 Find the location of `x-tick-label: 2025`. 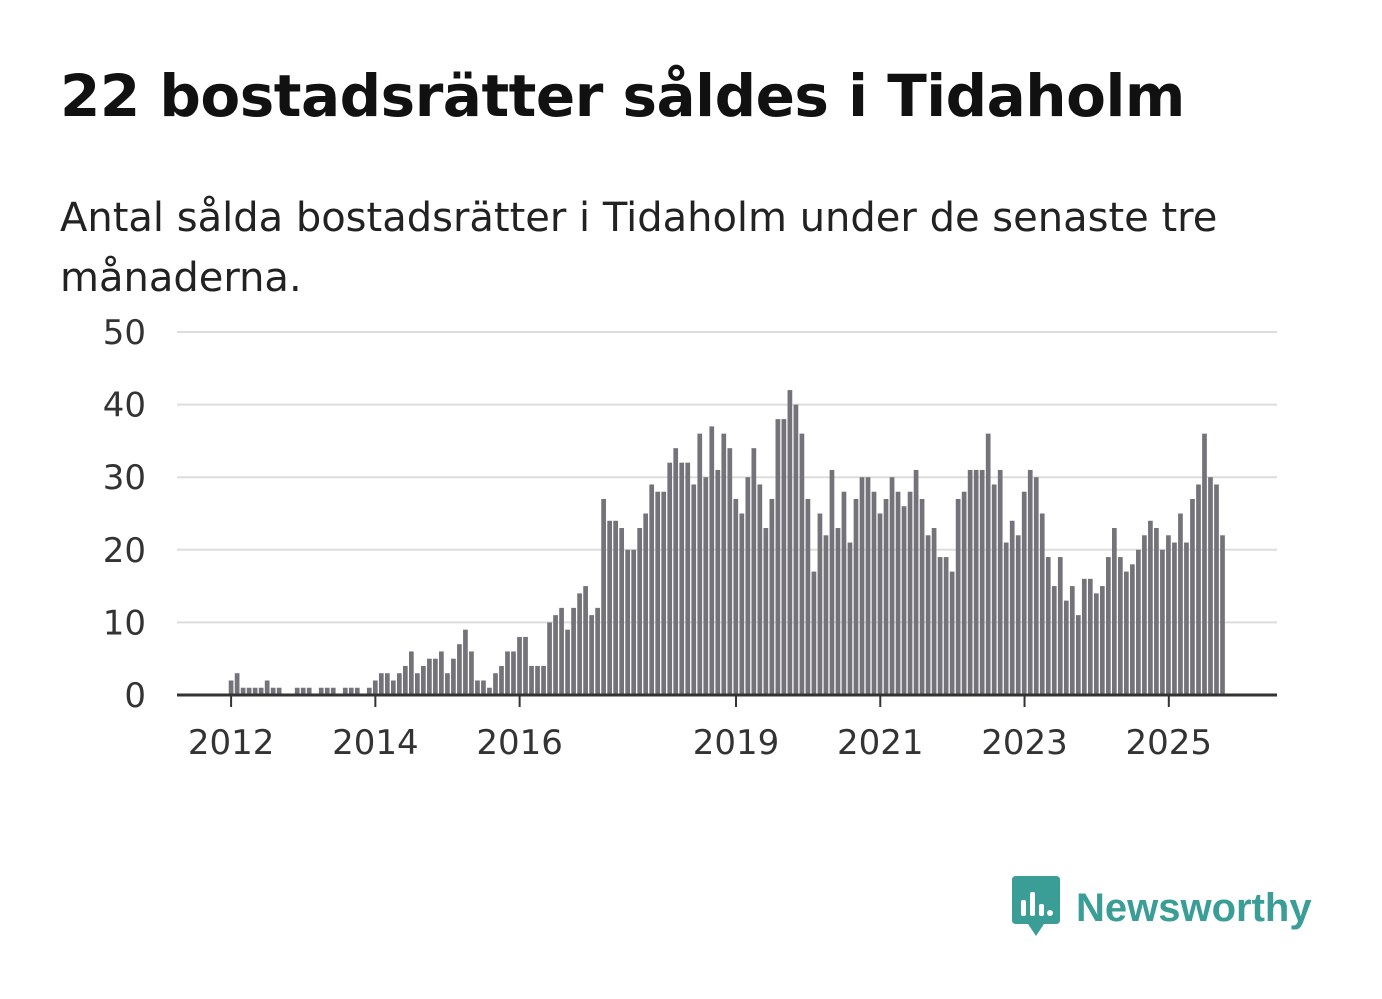

x-tick-label: 2025 is located at coordinates (1169, 743).